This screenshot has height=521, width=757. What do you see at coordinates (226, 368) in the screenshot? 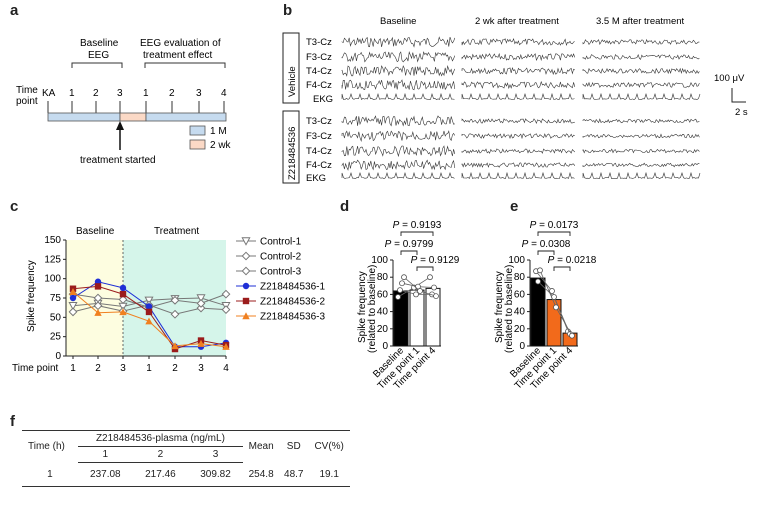
I see `x-tick-label: 4` at bounding box center [226, 368].